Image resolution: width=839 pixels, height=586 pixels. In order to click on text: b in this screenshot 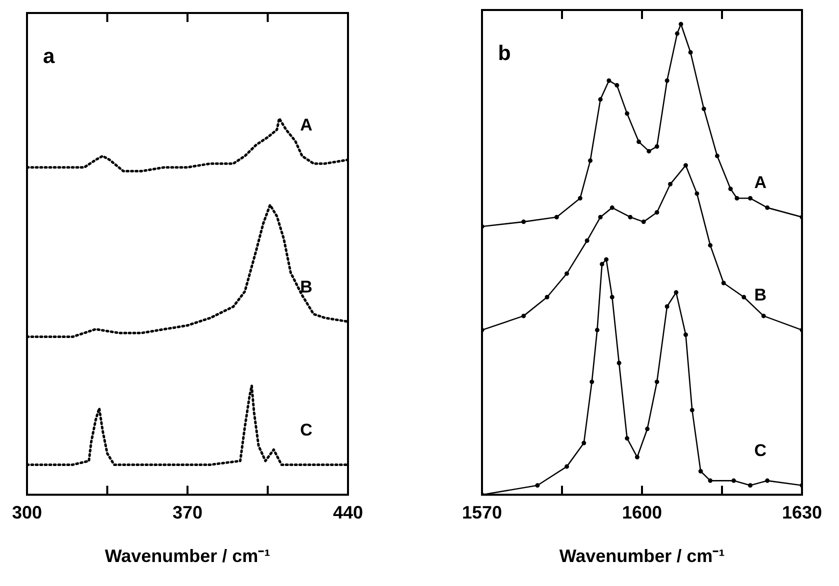, I will do `click(504, 53)`.